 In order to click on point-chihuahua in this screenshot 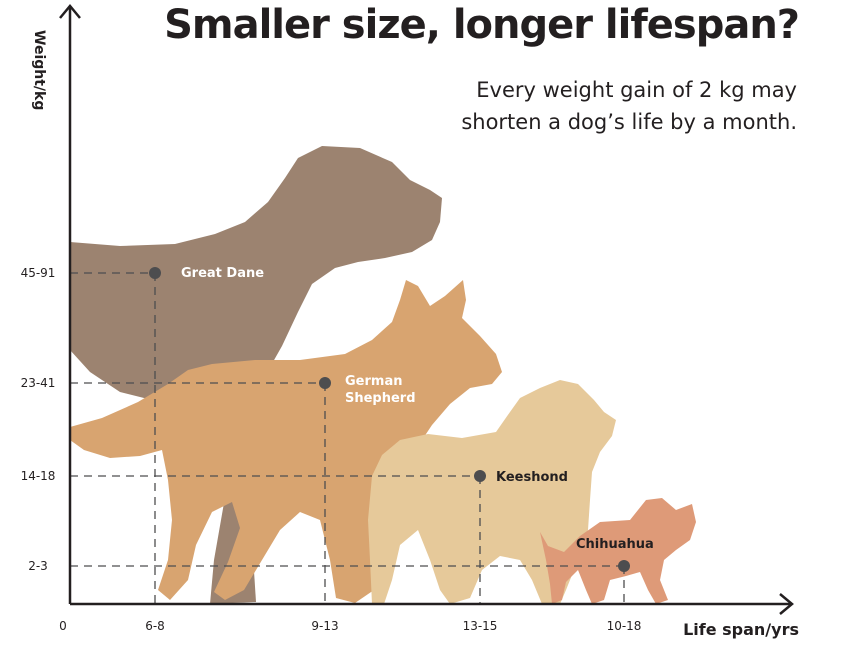, I will do `click(624, 566)`.